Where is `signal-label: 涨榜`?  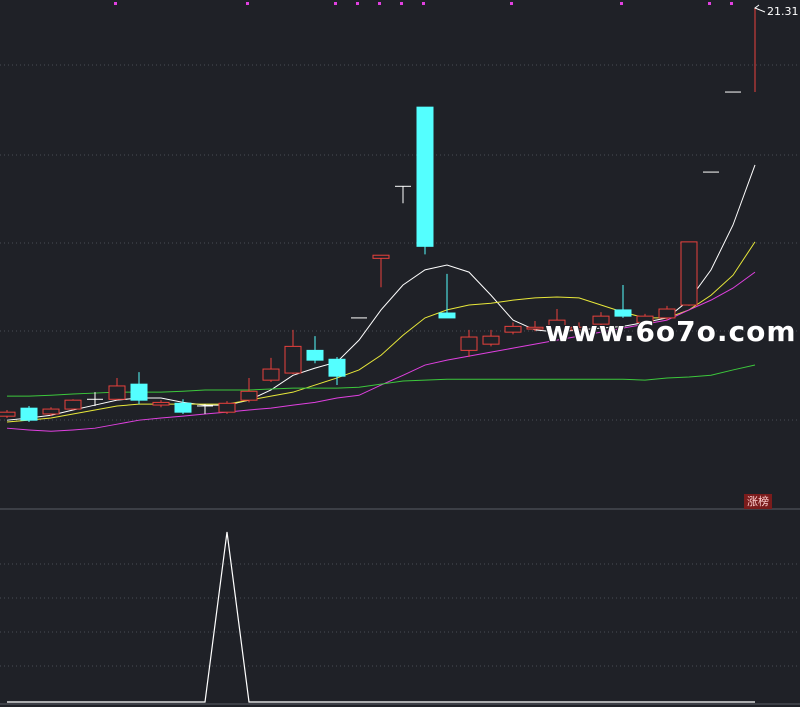
signal-label: 涨榜 is located at coordinates (758, 501).